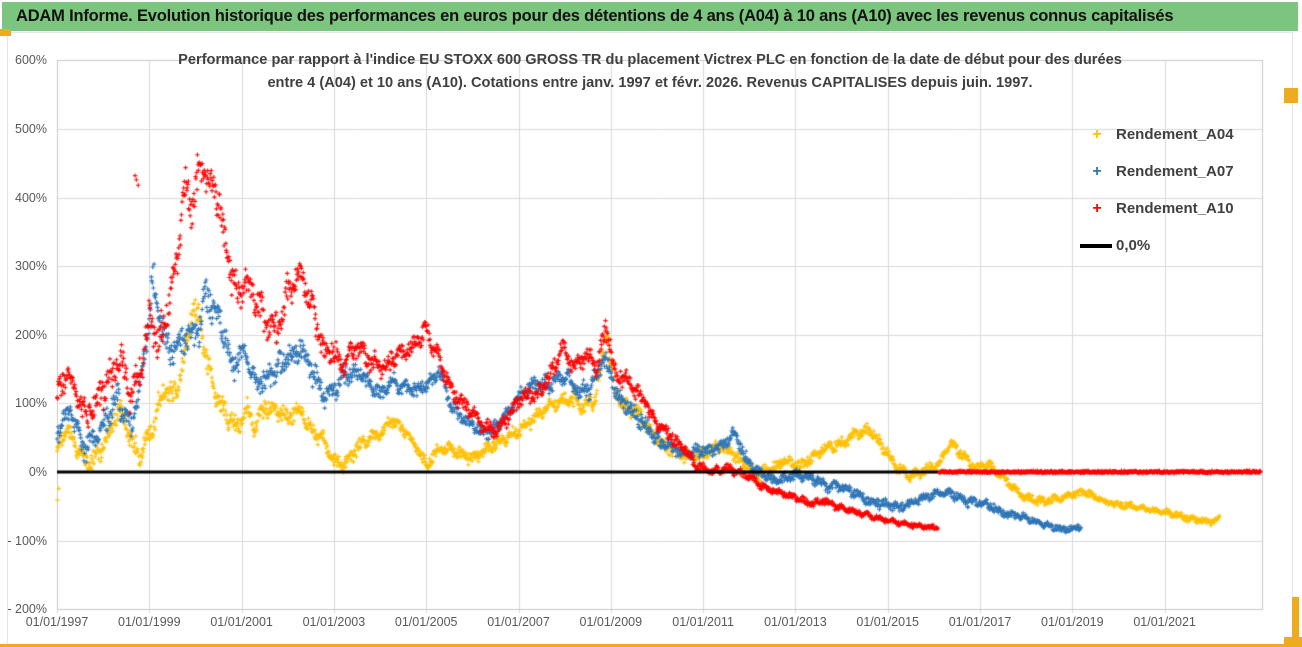 This screenshot has height=647, width=1302. What do you see at coordinates (5, 32) in the screenshot?
I see `gold-accent-top-left` at bounding box center [5, 32].